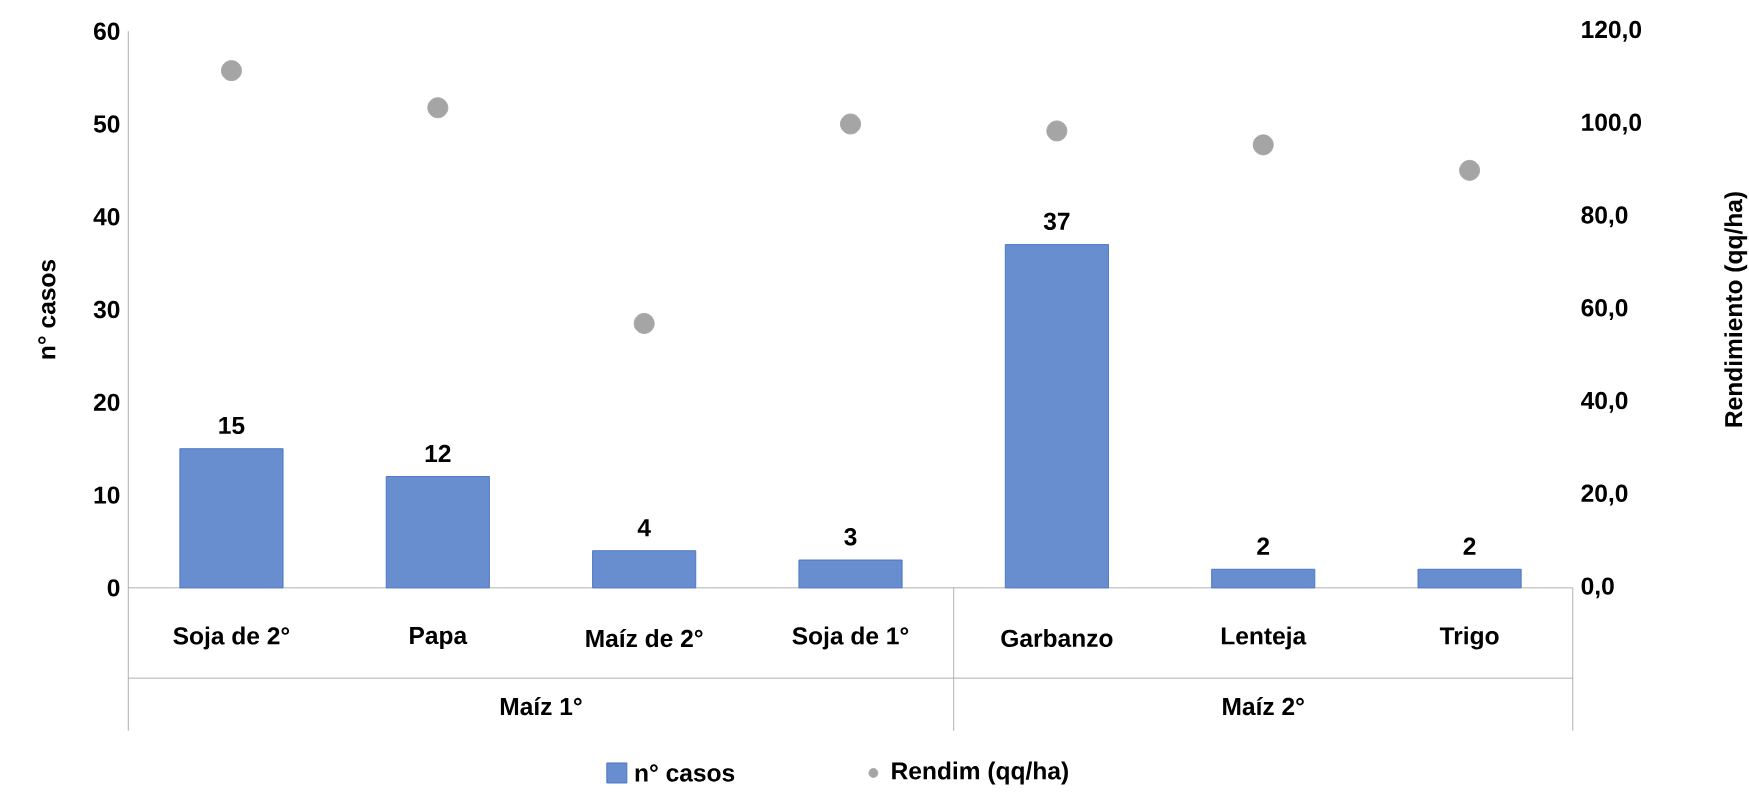  Describe the element at coordinates (106, 309) in the screenshot. I see `y-tick-label: 30` at that location.